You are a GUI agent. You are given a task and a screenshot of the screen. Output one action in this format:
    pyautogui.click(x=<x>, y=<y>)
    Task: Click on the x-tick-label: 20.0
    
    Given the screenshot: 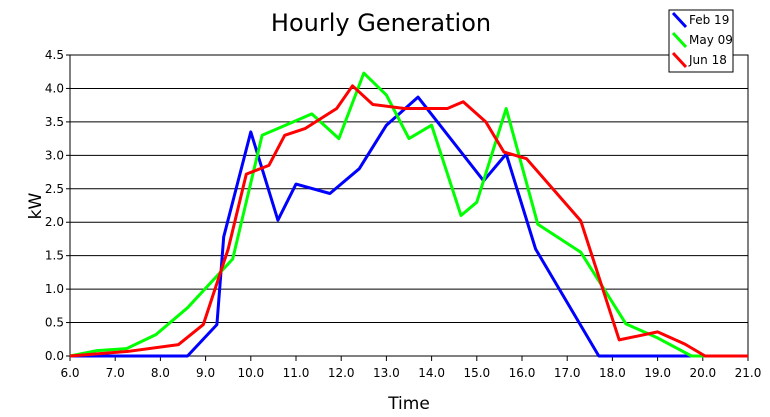 What is the action you would take?
    pyautogui.click(x=702, y=373)
    